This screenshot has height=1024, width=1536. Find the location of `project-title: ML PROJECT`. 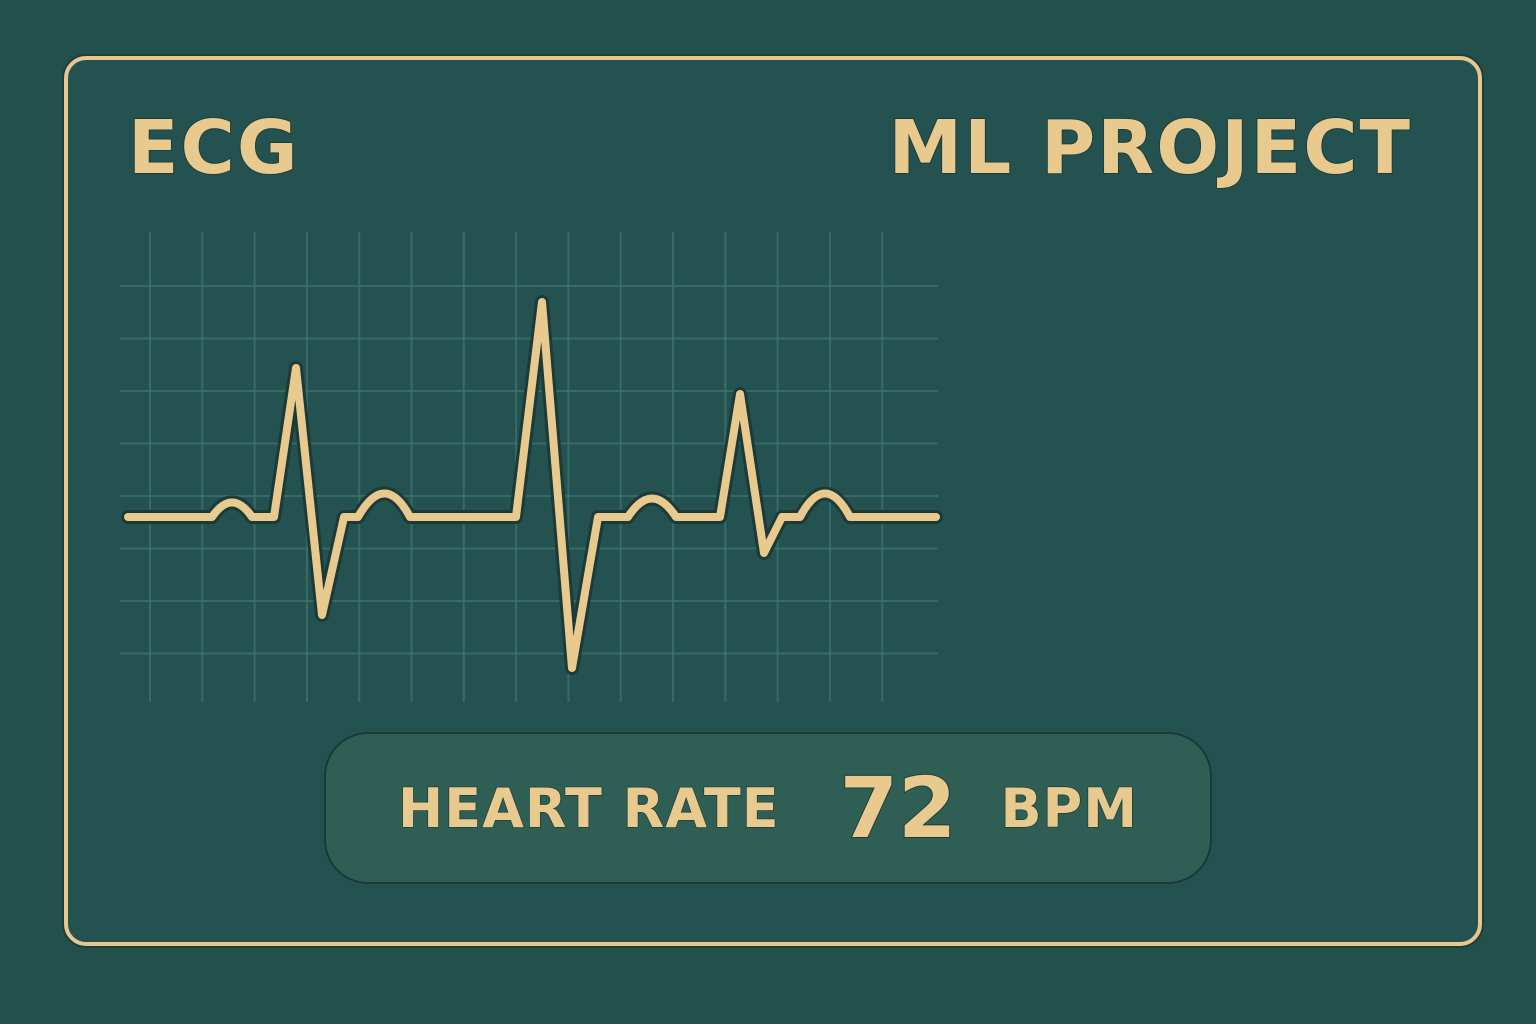

project-title: ML PROJECT is located at coordinates (1149, 148).